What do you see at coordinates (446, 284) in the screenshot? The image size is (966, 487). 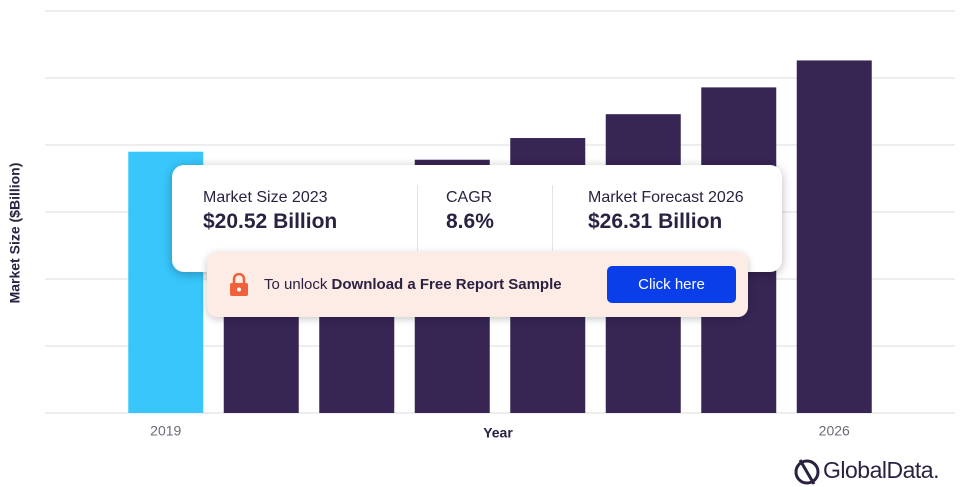 I see `unlock-emphasis: Download a Free Report Sample` at bounding box center [446, 284].